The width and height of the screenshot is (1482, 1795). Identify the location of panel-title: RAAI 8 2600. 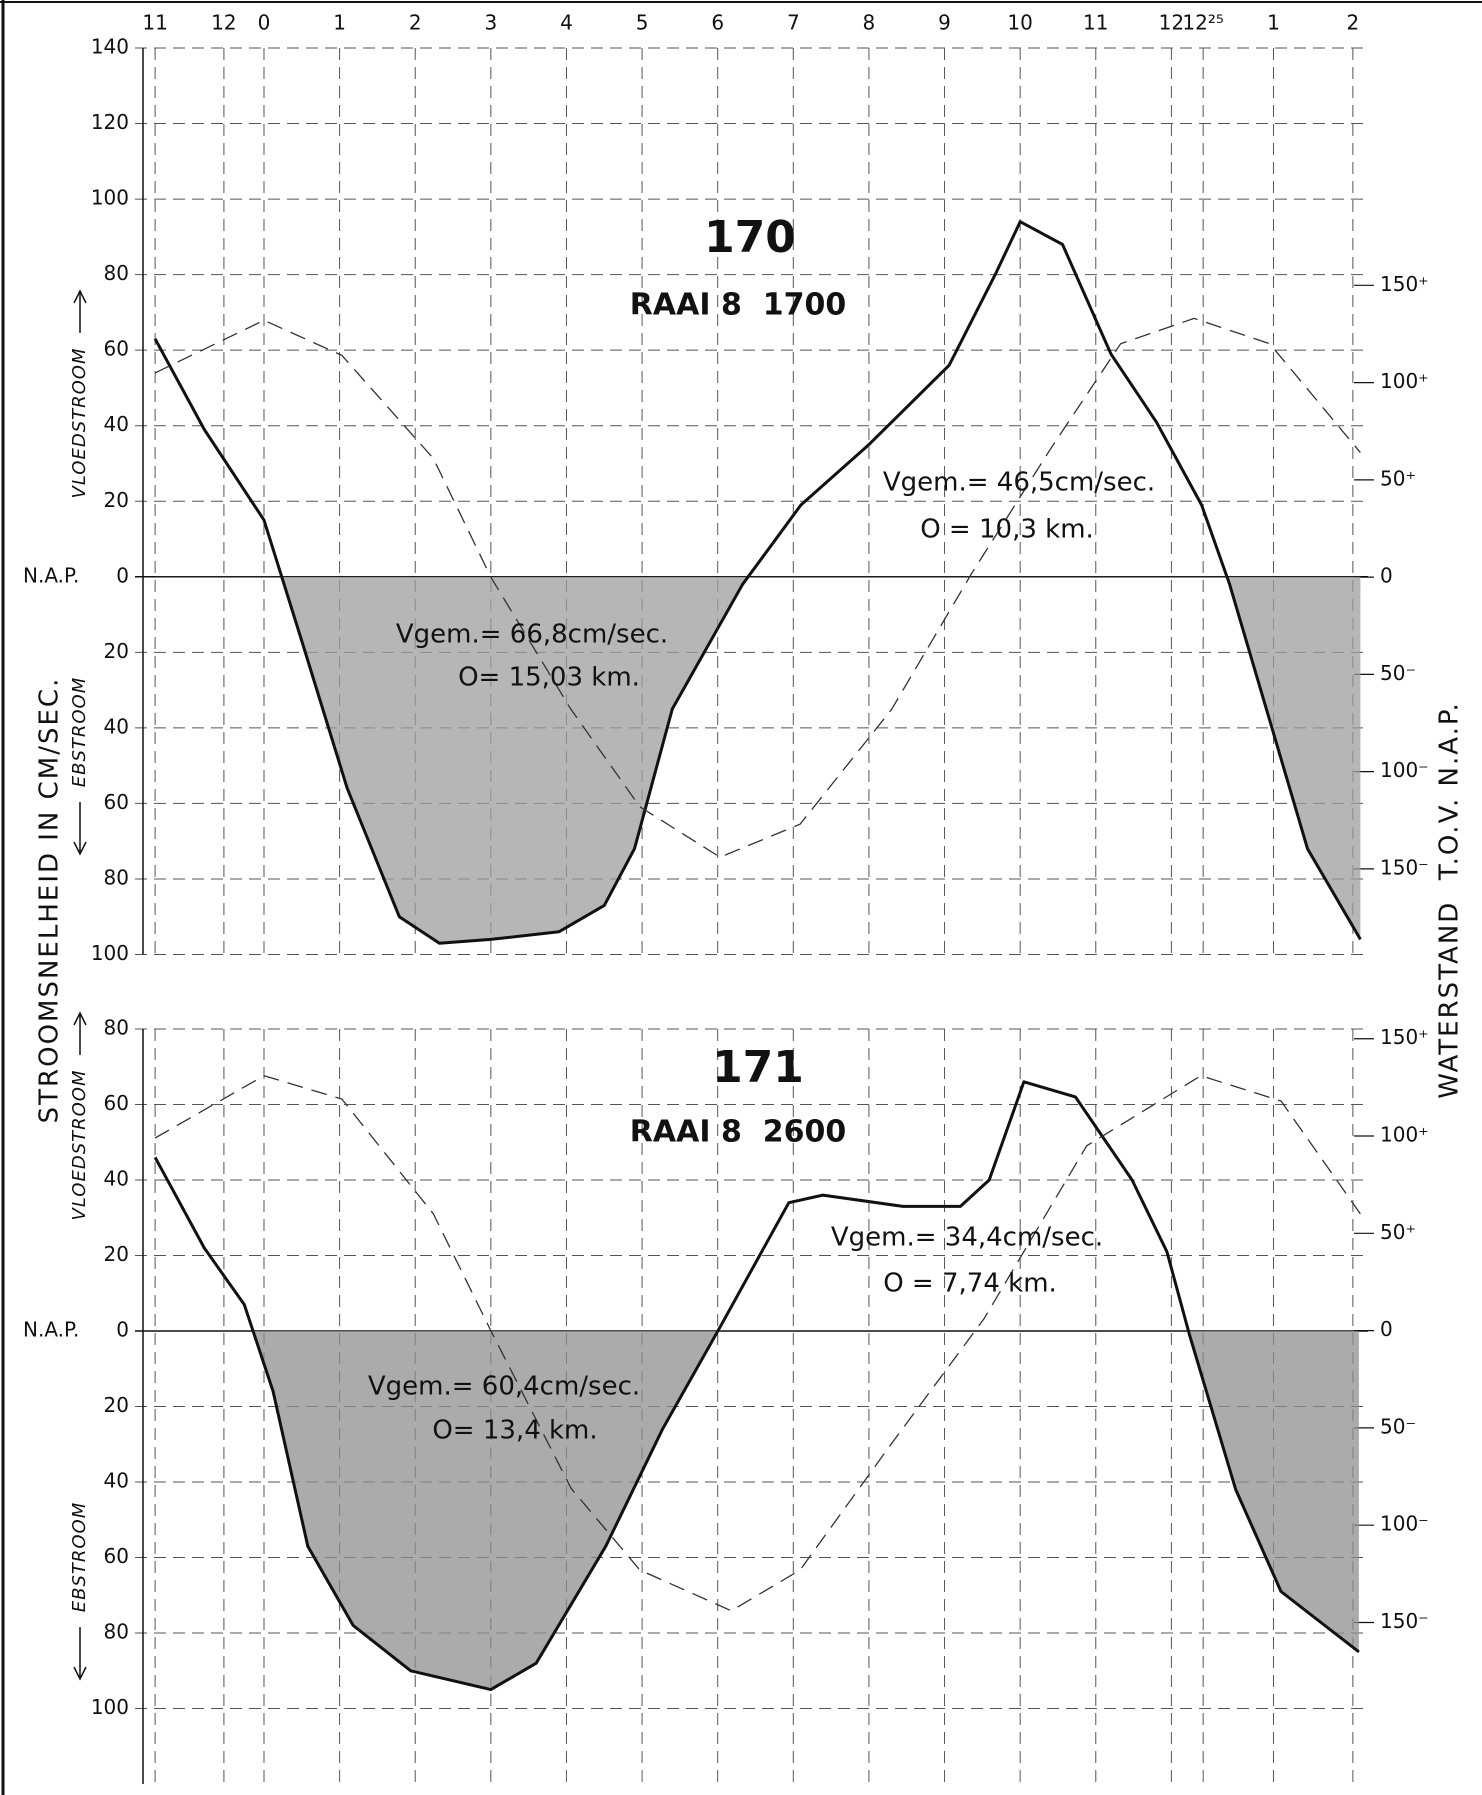
(738, 1132).